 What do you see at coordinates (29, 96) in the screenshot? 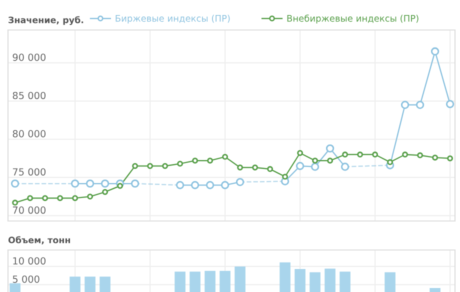
I see `y-tick-label: 85 000` at bounding box center [29, 96].